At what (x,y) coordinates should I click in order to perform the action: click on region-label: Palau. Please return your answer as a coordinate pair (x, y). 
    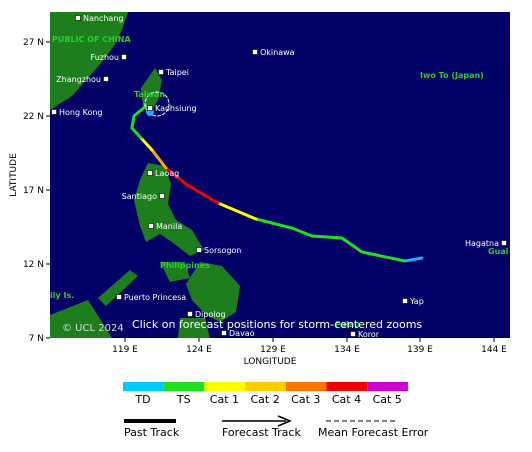
    Looking at the image, I should click on (347, 324).